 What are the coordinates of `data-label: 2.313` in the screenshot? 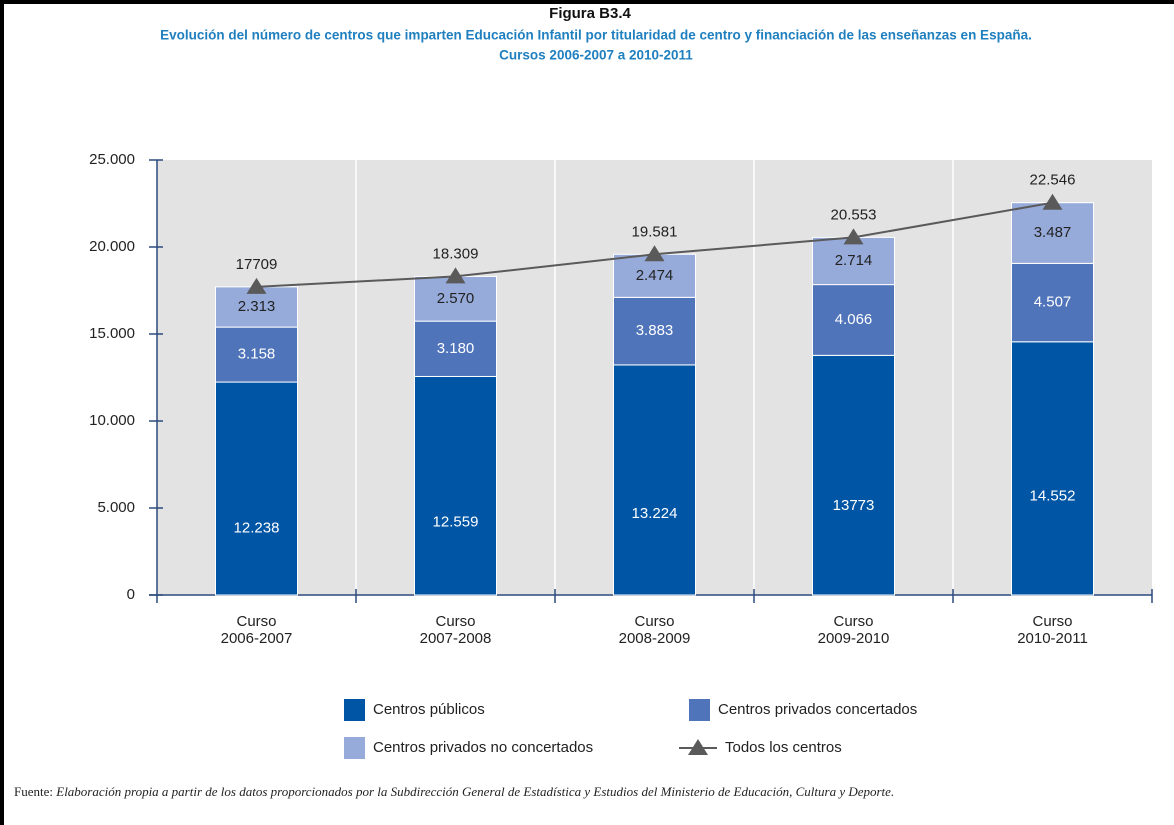 It's located at (257, 306).